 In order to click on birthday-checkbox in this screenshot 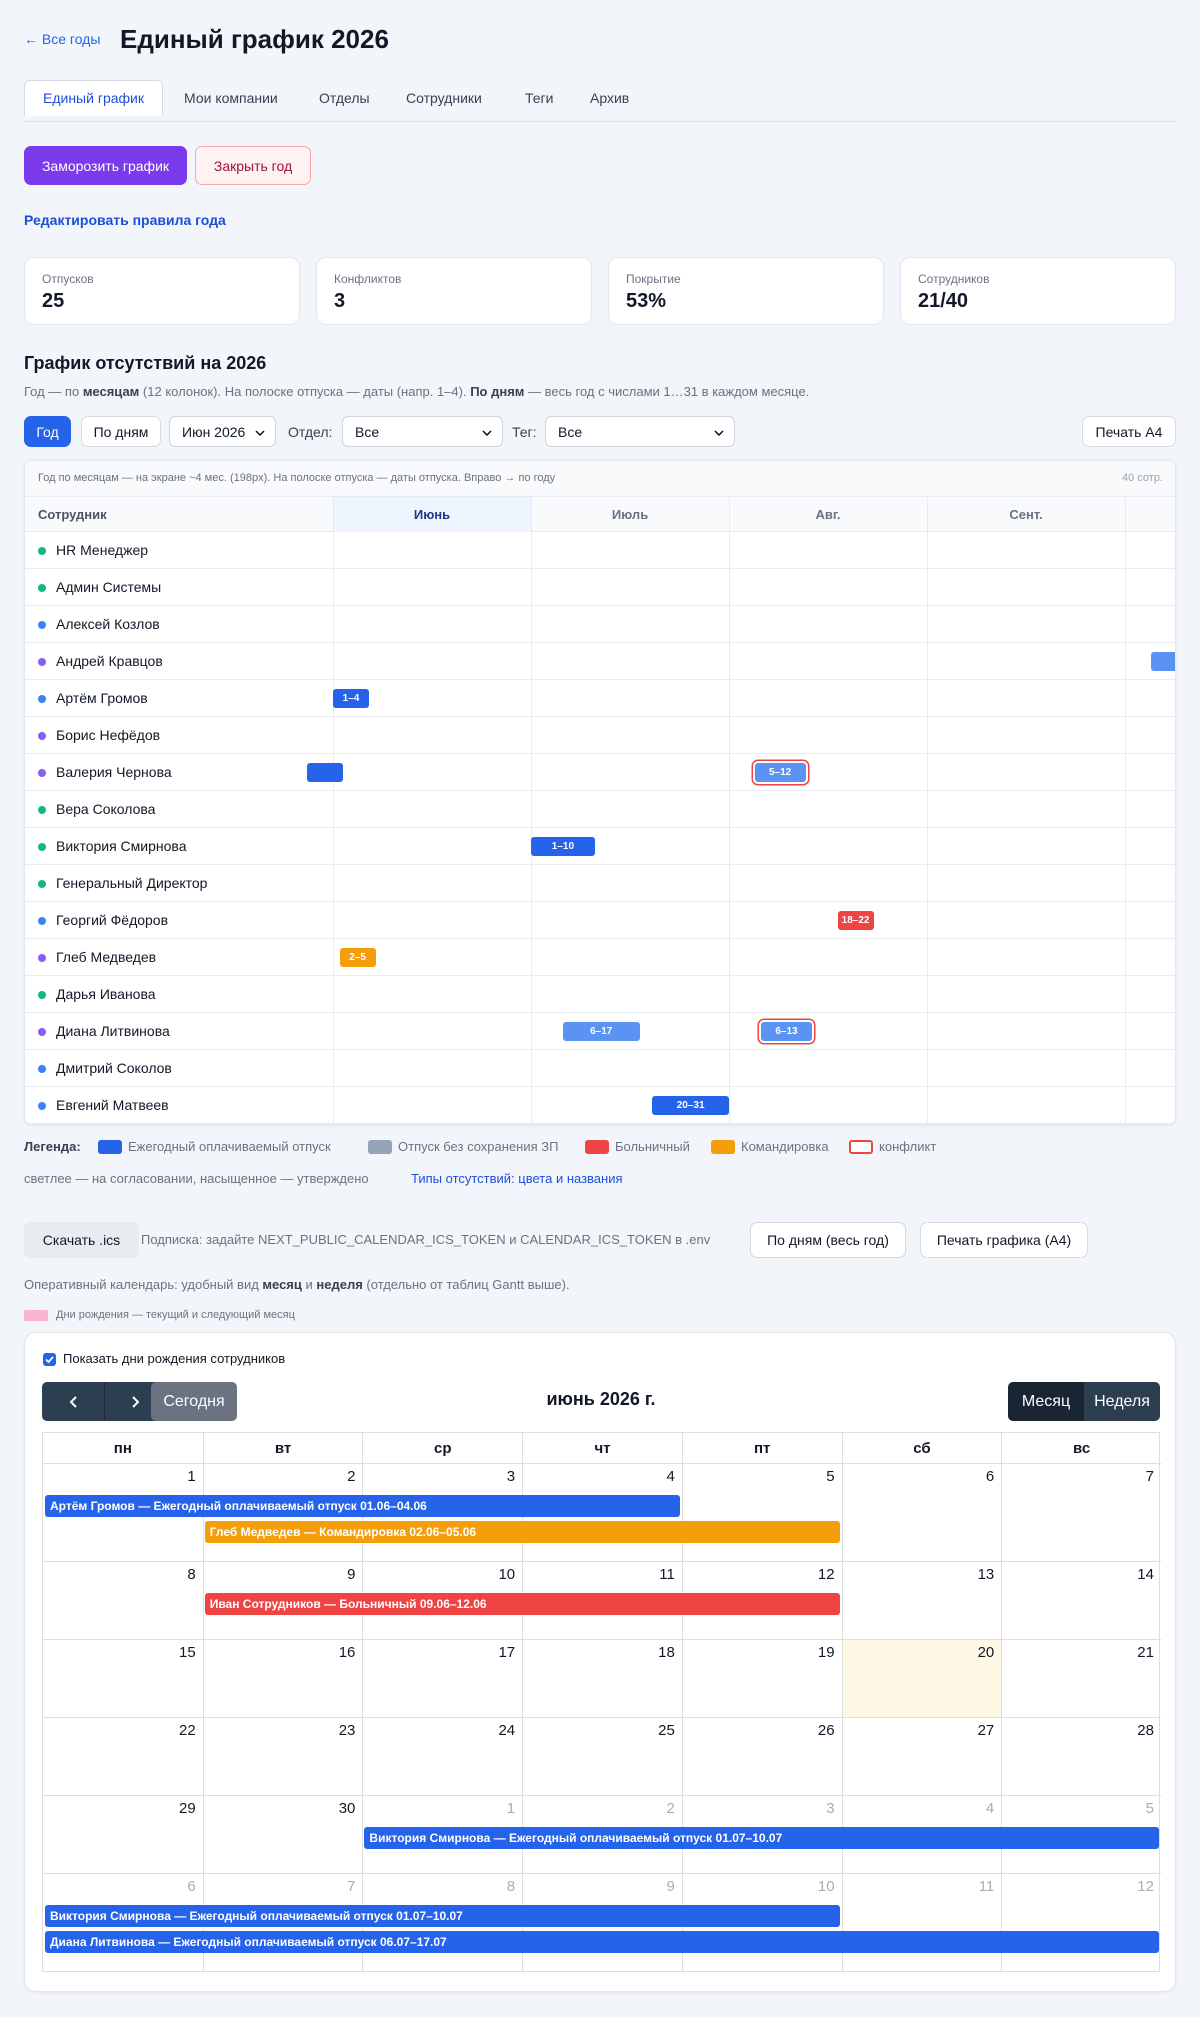, I will do `click(49, 1359)`.